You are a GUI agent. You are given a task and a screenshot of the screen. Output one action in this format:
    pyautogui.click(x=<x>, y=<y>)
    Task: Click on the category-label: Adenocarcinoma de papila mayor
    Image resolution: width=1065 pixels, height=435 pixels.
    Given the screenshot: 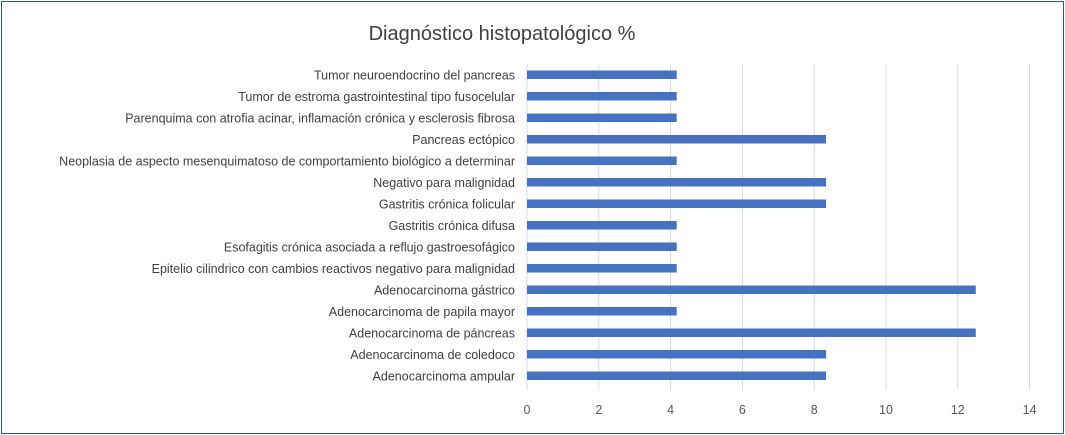 What is the action you would take?
    pyautogui.click(x=422, y=312)
    